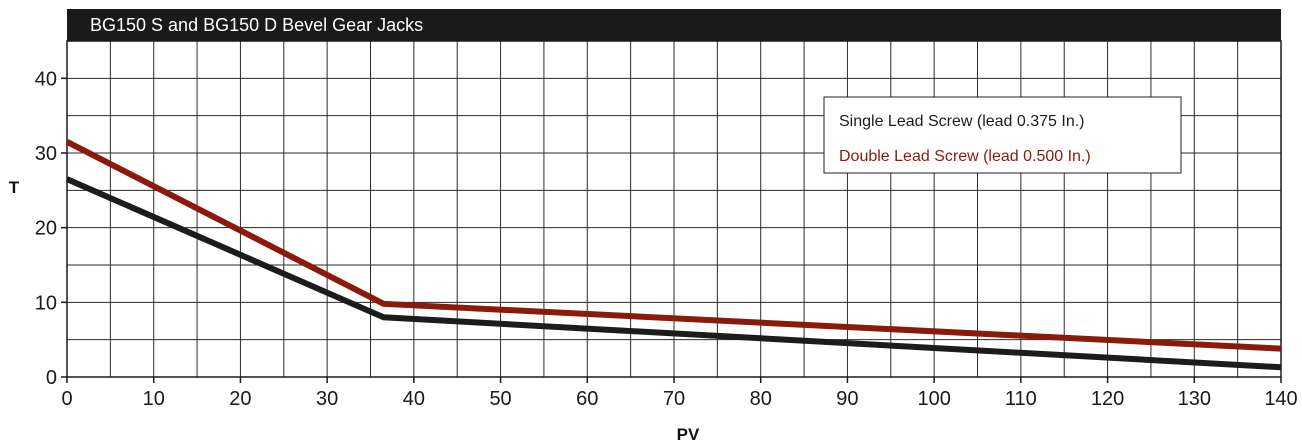 This screenshot has width=1302, height=445. I want to click on y-tick-label: 40, so click(46, 79).